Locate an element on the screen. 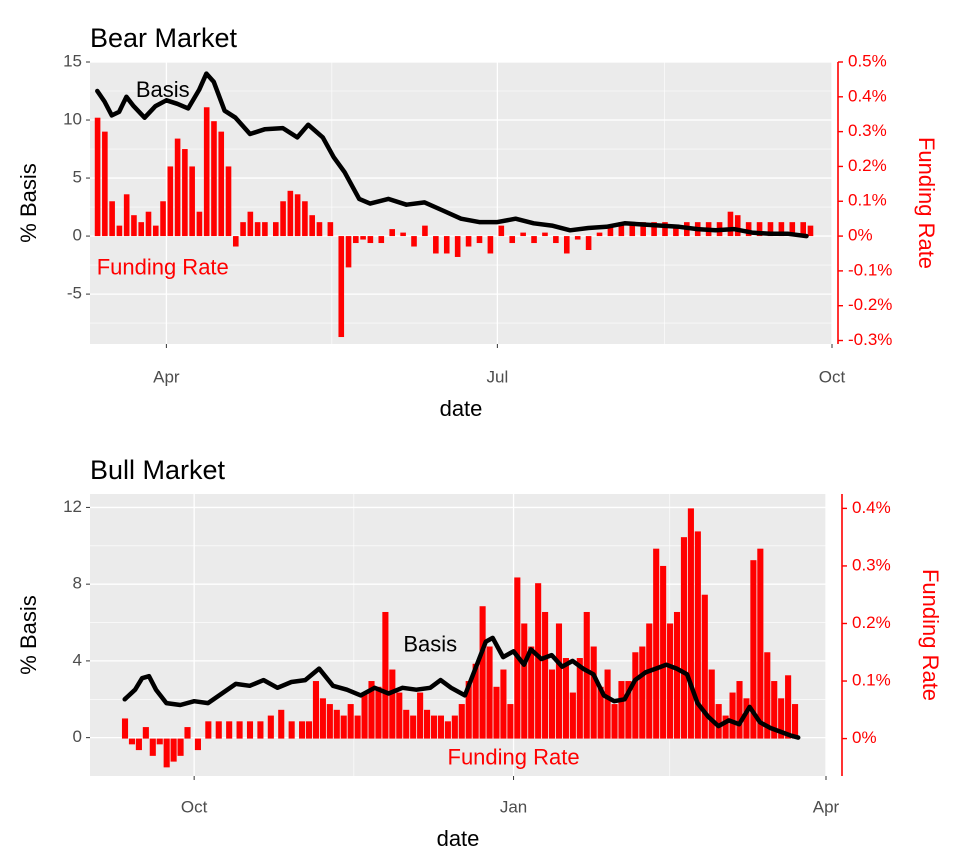  y-tick-label: 8 is located at coordinates (77, 583).